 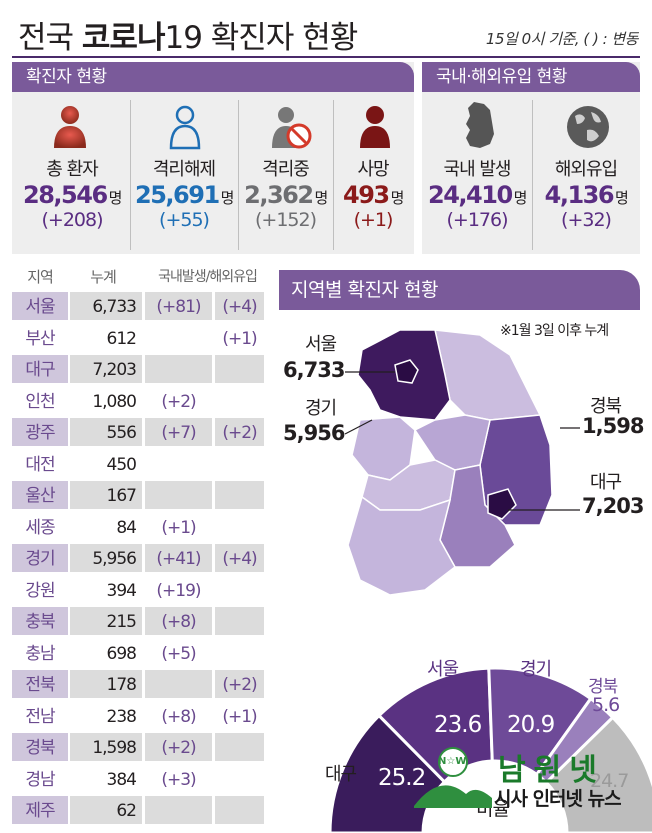 What do you see at coordinates (106, 621) in the screenshot?
I see `region-total: 215` at bounding box center [106, 621].